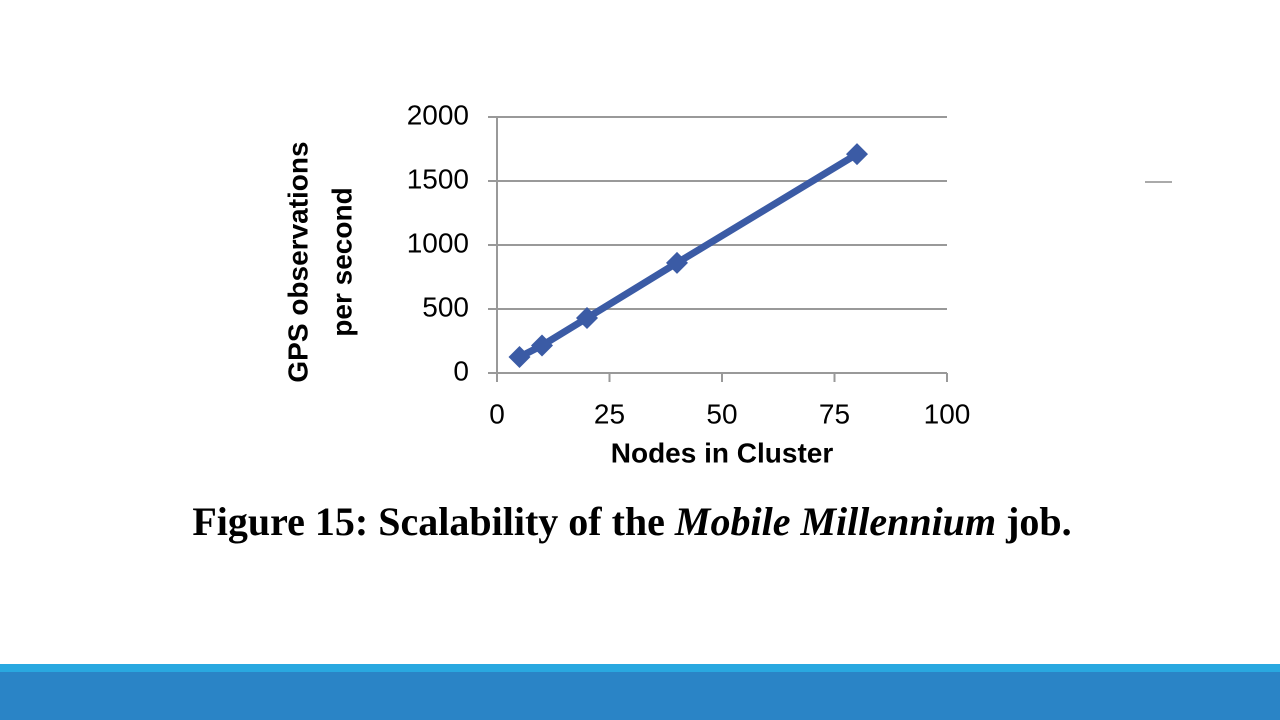 Image resolution: width=1280 pixels, height=720 pixels. I want to click on y-tick-label: 1000, so click(438, 242).